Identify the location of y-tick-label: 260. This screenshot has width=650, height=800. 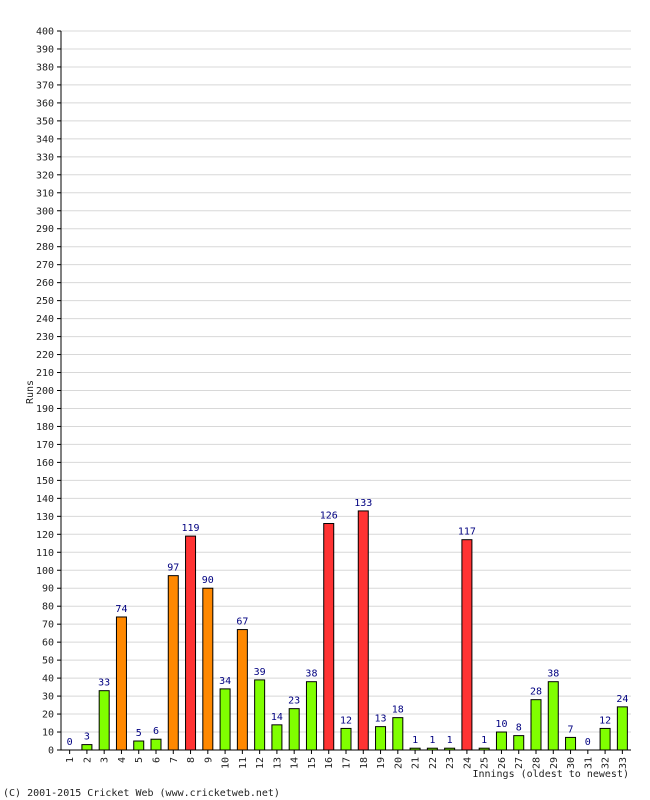
(45, 283).